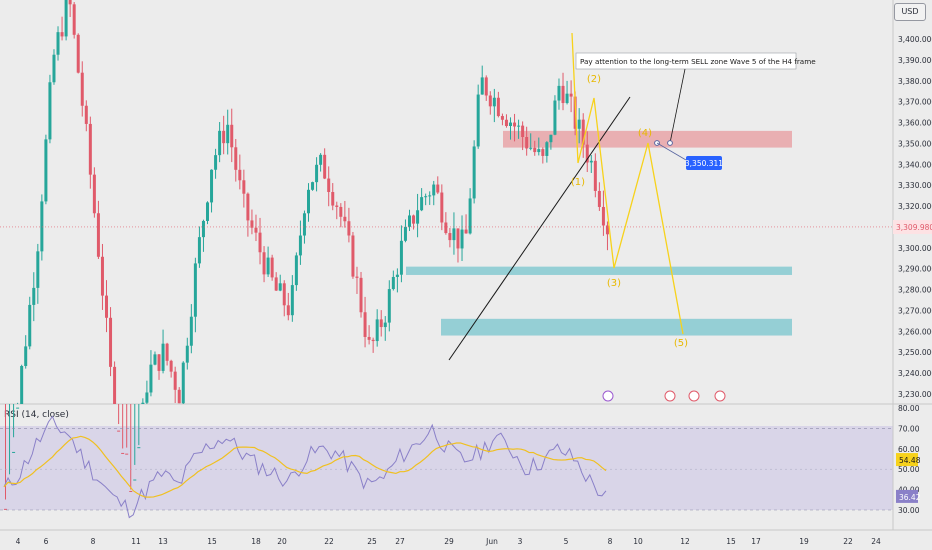 The height and width of the screenshot is (550, 932). I want to click on price-tick-label: 3,340.000, so click(915, 164).